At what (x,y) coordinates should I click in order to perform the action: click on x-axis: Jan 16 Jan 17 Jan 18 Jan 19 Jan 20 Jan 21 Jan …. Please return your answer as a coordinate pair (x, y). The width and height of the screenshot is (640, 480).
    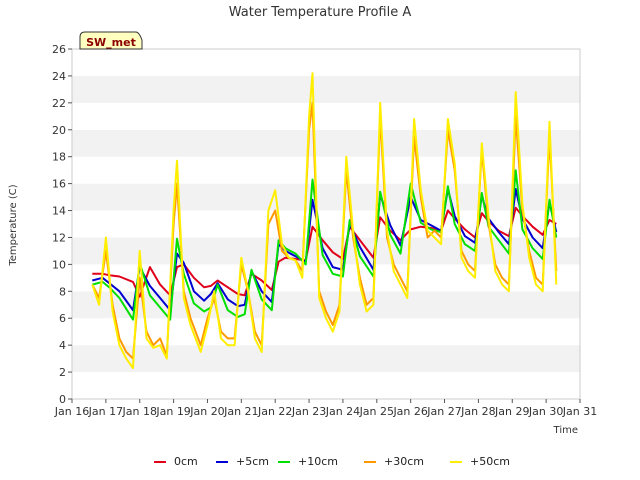
    Looking at the image, I should click on (325, 408).